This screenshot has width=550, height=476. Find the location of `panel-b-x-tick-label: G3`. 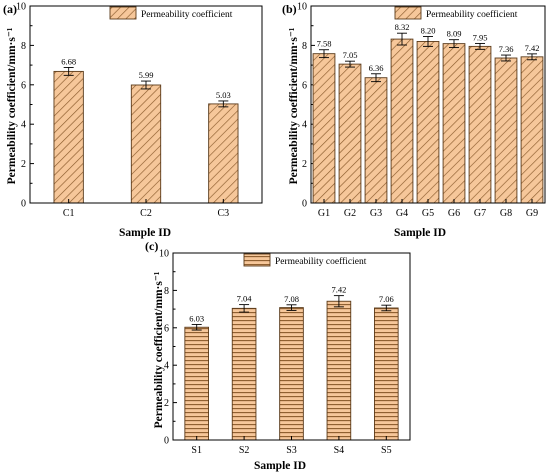

panel-b-x-tick-label: G3 is located at coordinates (376, 213).